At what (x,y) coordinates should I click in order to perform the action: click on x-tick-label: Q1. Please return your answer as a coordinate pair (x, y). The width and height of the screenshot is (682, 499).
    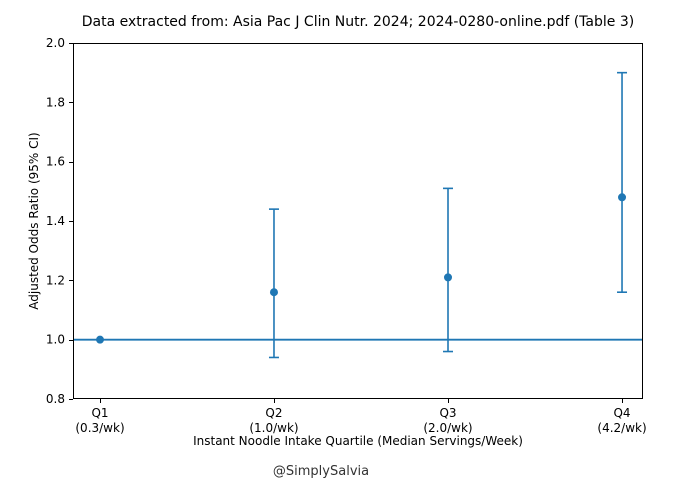
    Looking at the image, I should click on (99, 413).